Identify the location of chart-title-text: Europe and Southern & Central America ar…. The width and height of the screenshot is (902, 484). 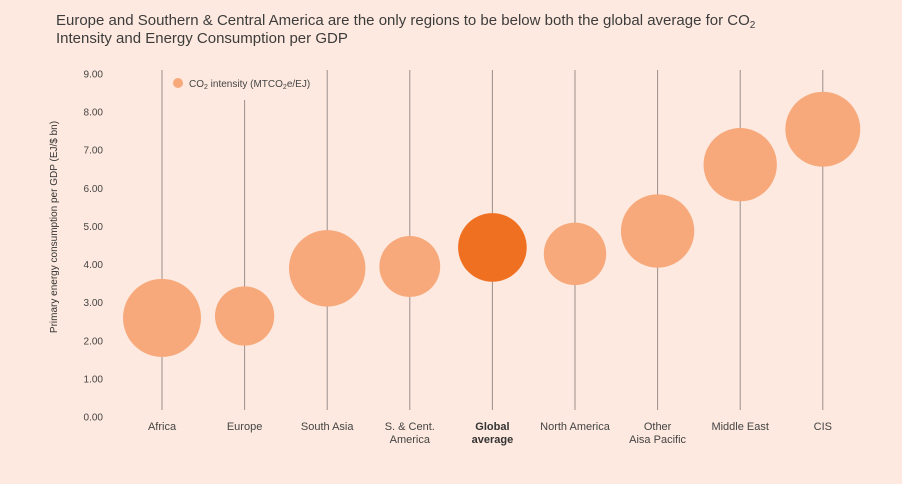
(403, 20).